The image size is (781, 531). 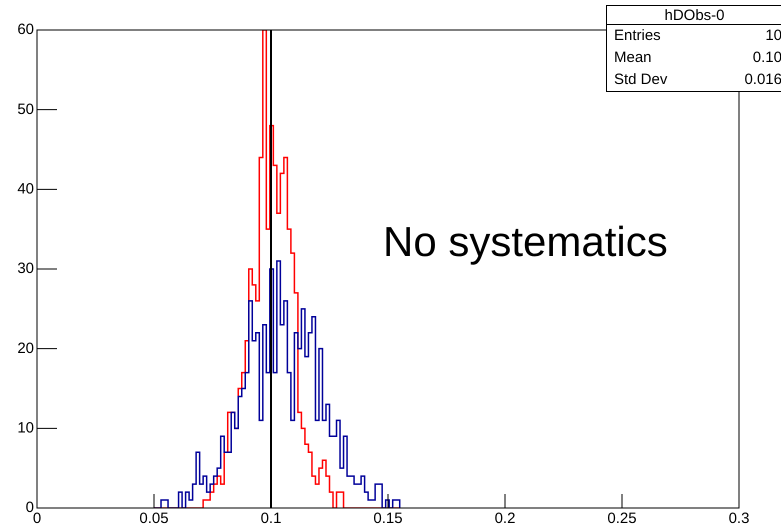 What do you see at coordinates (25, 348) in the screenshot?
I see `y-tick-label: 20` at bounding box center [25, 348].